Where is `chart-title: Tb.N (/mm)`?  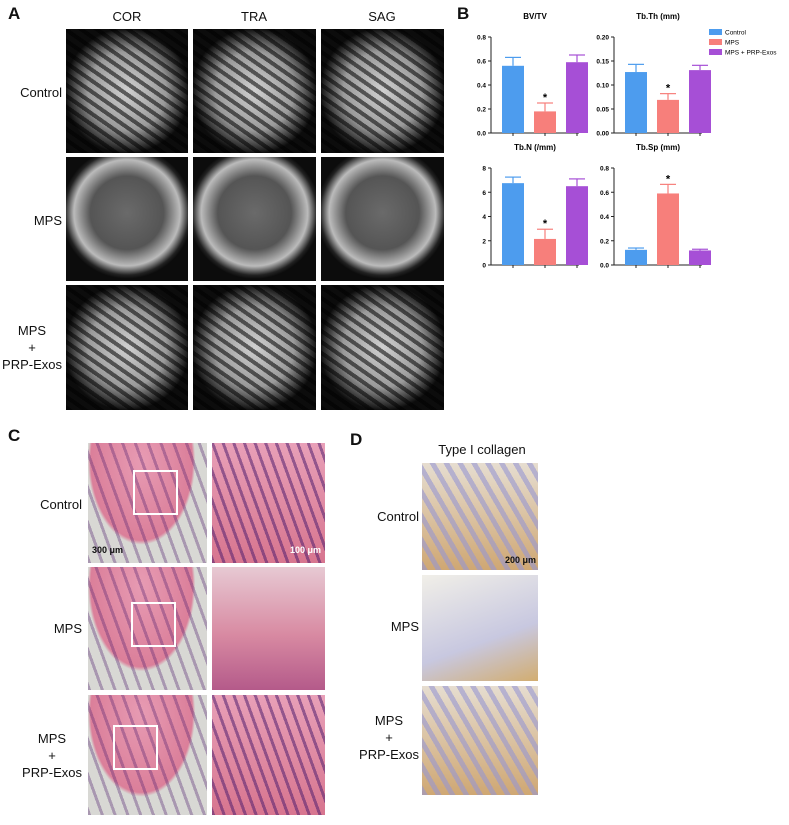 chart-title: Tb.N (/mm) is located at coordinates (535, 147).